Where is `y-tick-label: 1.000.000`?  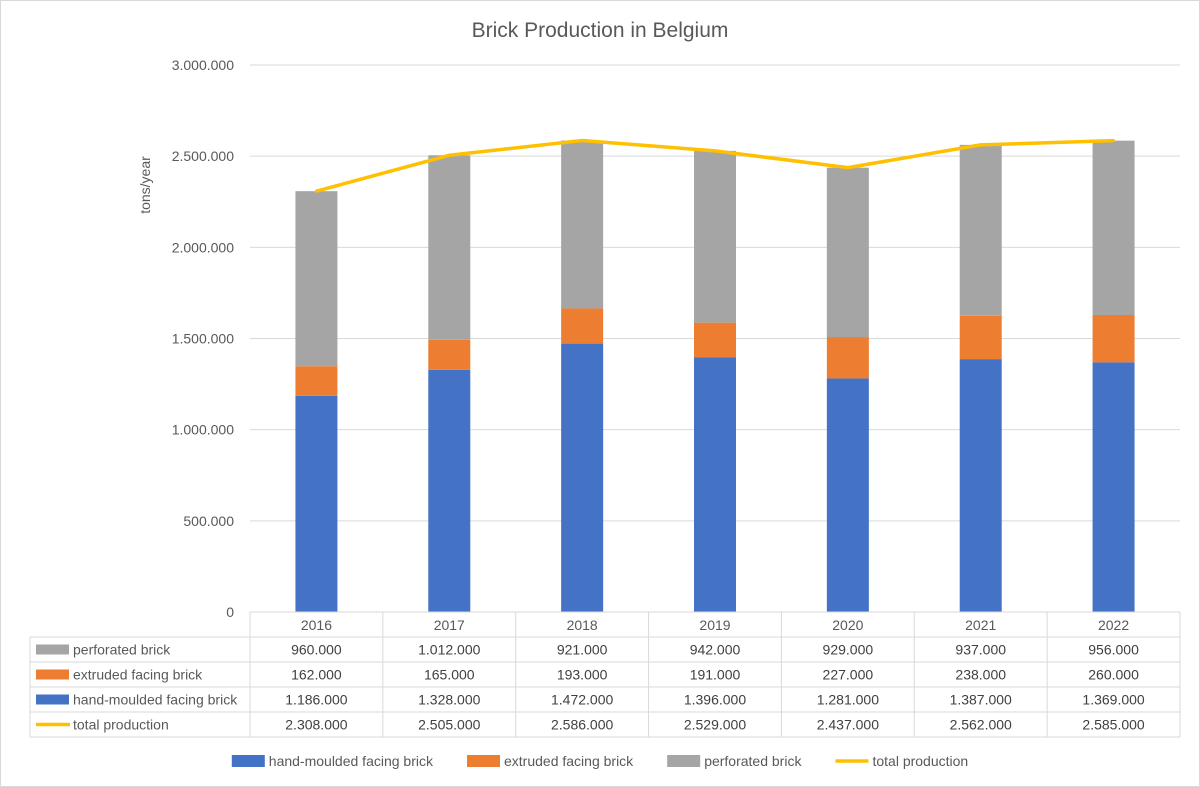 y-tick-label: 1.000.000 is located at coordinates (203, 430).